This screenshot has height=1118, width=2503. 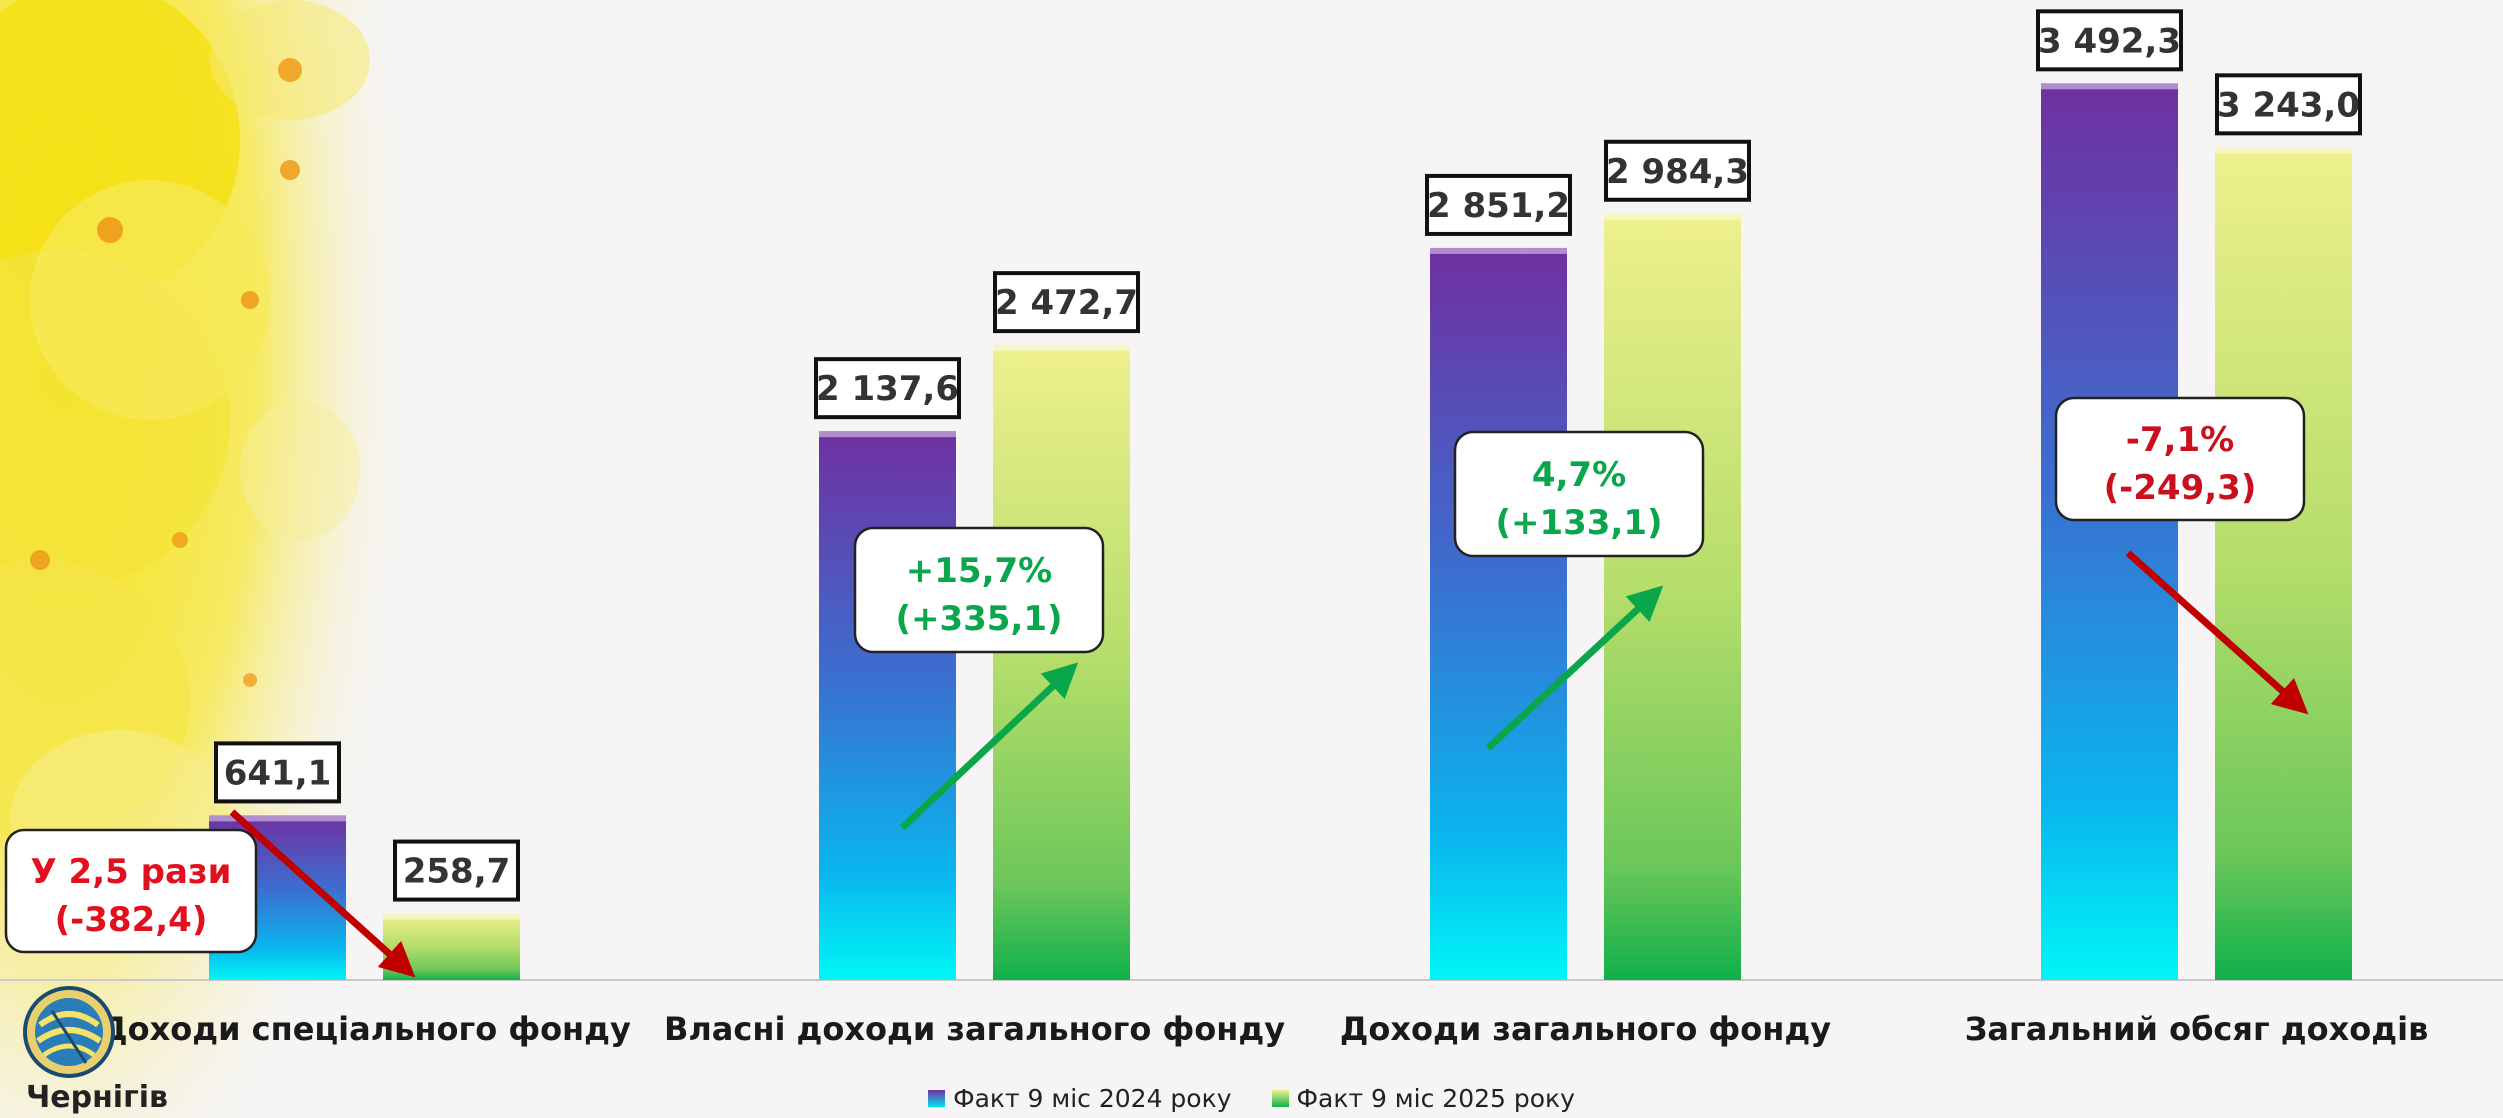 I want to click on value-label-text: 2 137,6, so click(x=887, y=389).